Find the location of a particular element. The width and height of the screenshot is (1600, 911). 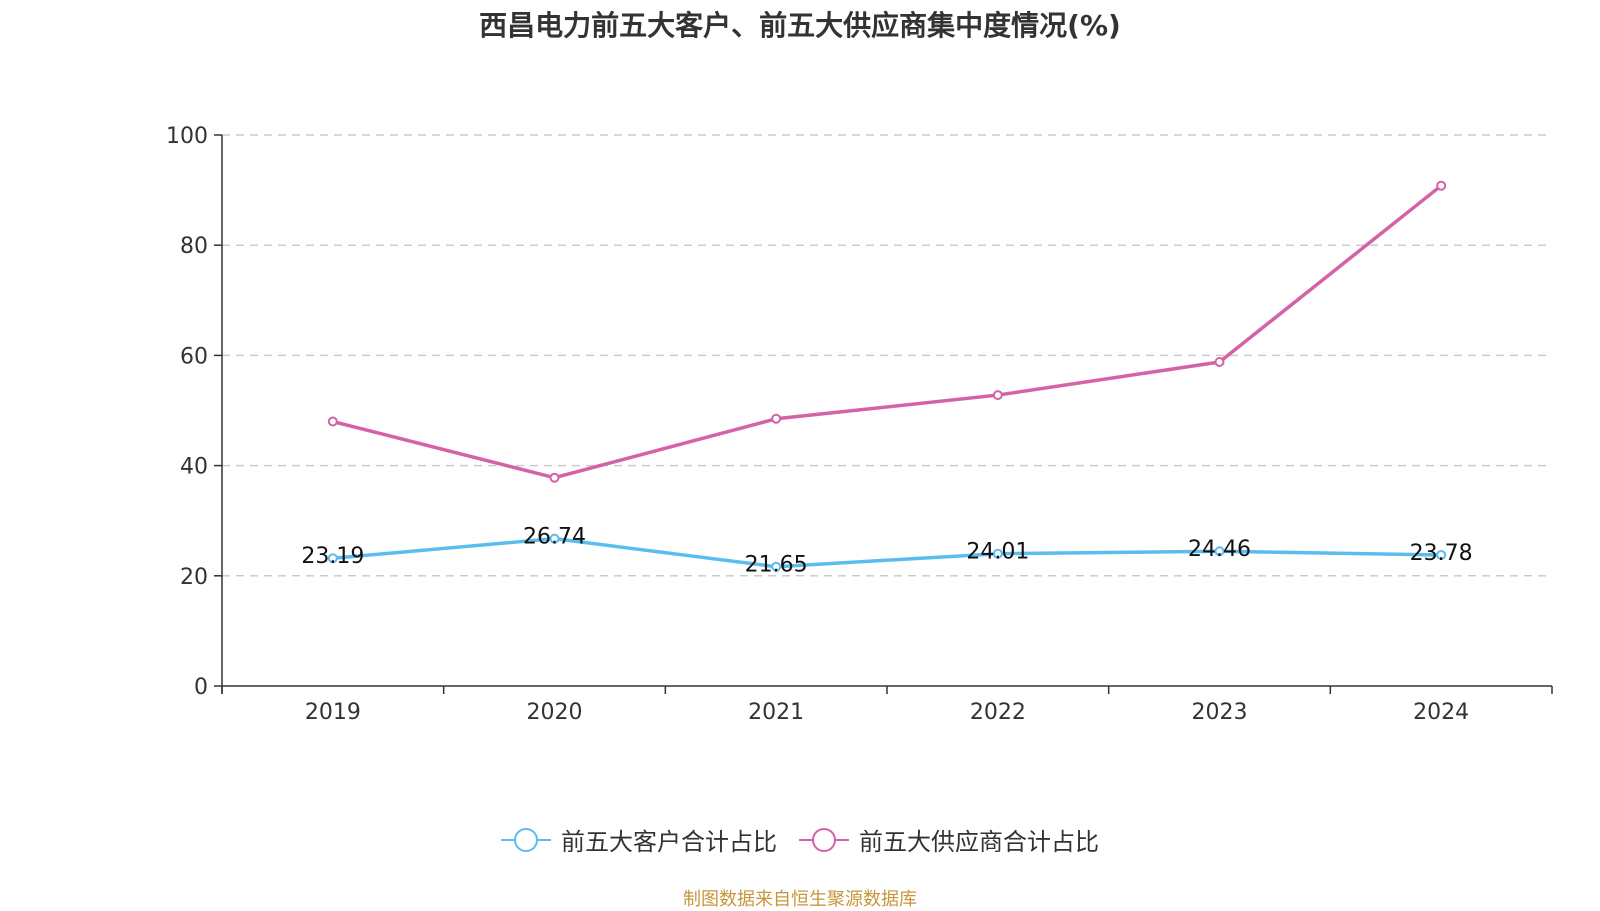

y-tick-label: 80 is located at coordinates (194, 246).